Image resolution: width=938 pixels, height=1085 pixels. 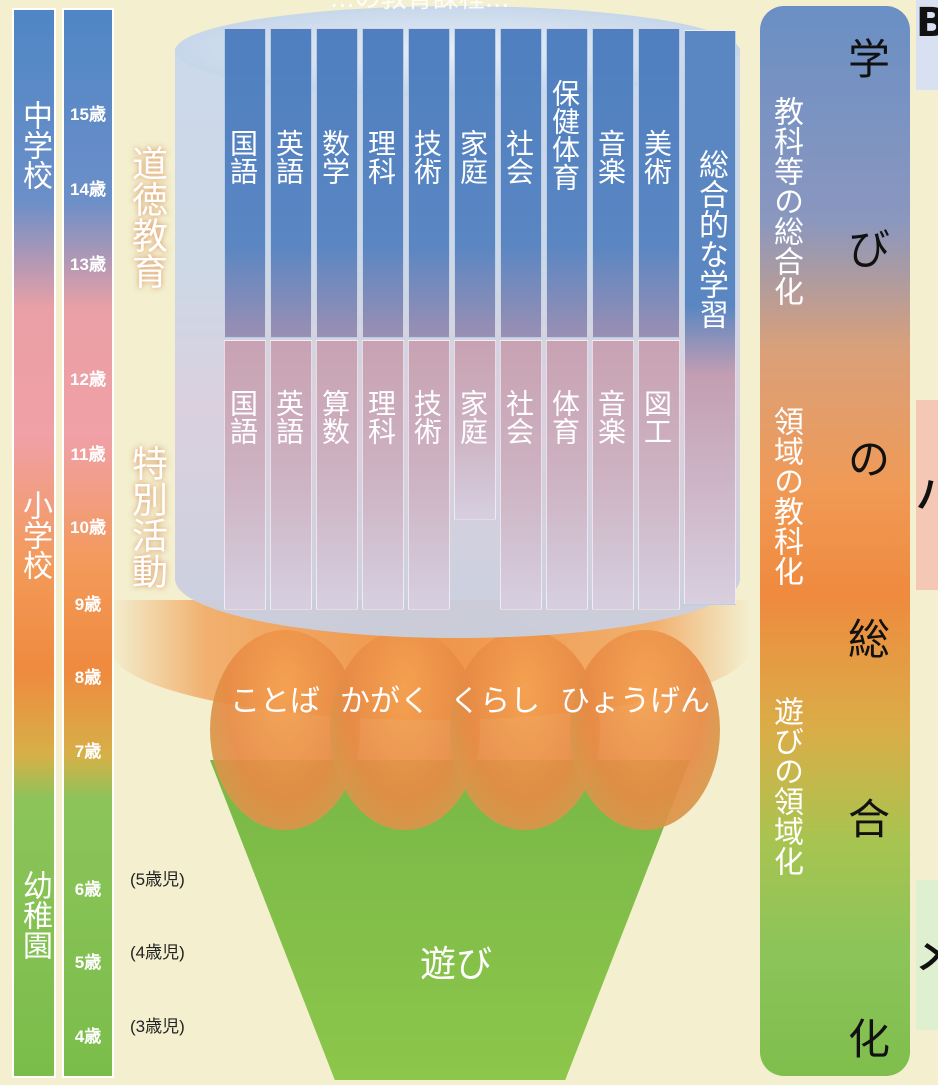 I want to click on panel-title-char: び, so click(x=869, y=249).